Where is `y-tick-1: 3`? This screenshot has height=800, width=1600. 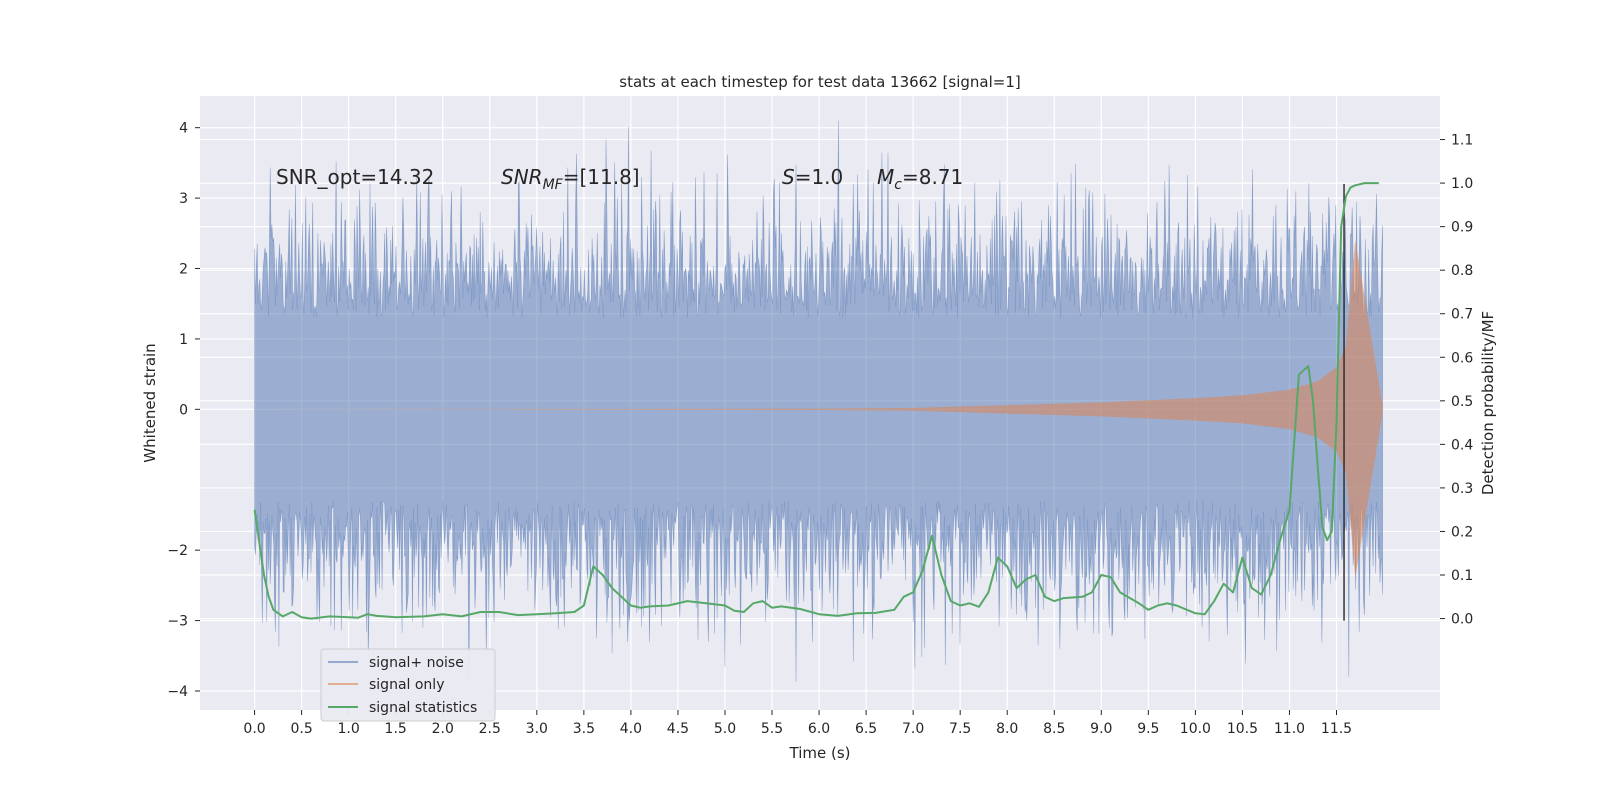
y-tick-1: 3 is located at coordinates (183, 199).